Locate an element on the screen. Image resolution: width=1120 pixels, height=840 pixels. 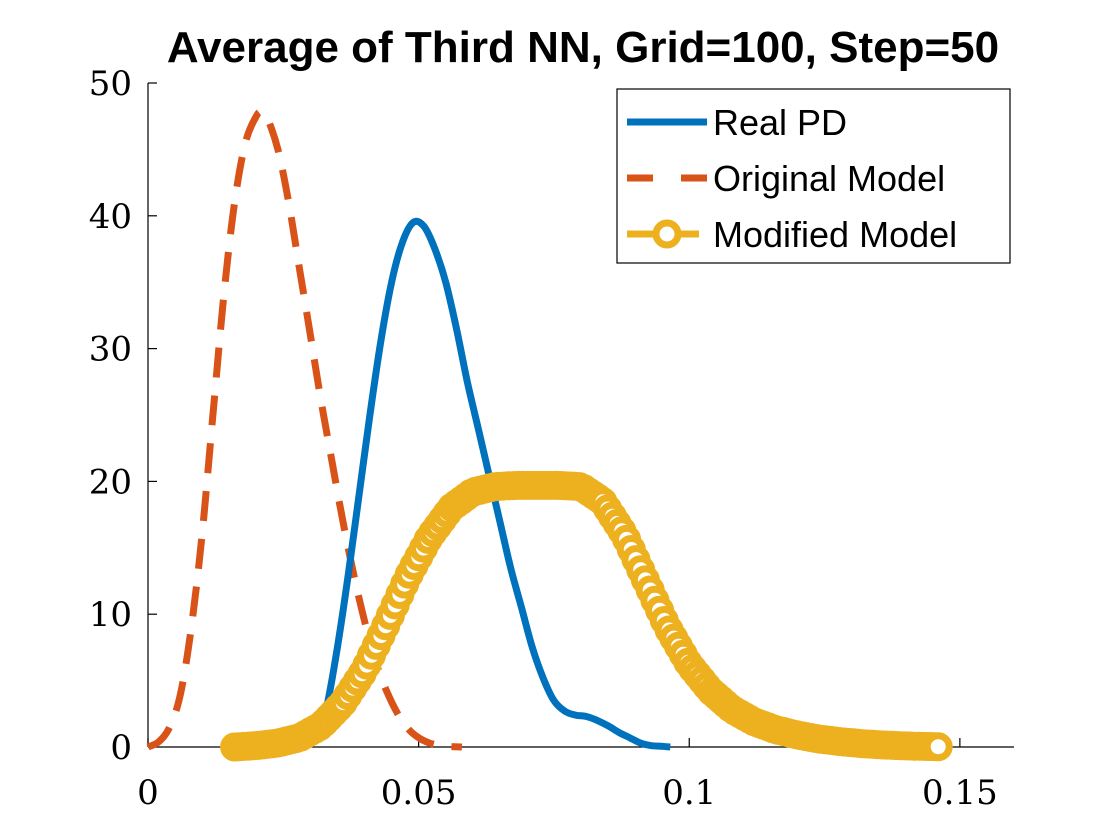
y-tick-label: 50 is located at coordinates (110, 84).